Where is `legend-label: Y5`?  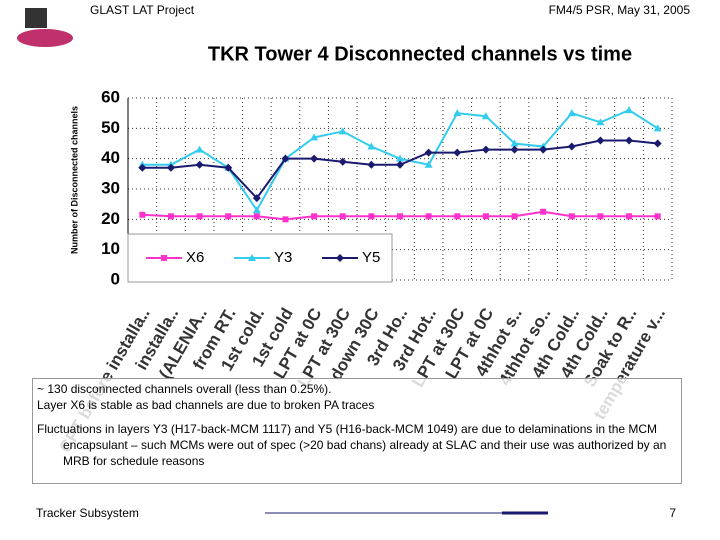
legend-label: Y5 is located at coordinates (371, 257).